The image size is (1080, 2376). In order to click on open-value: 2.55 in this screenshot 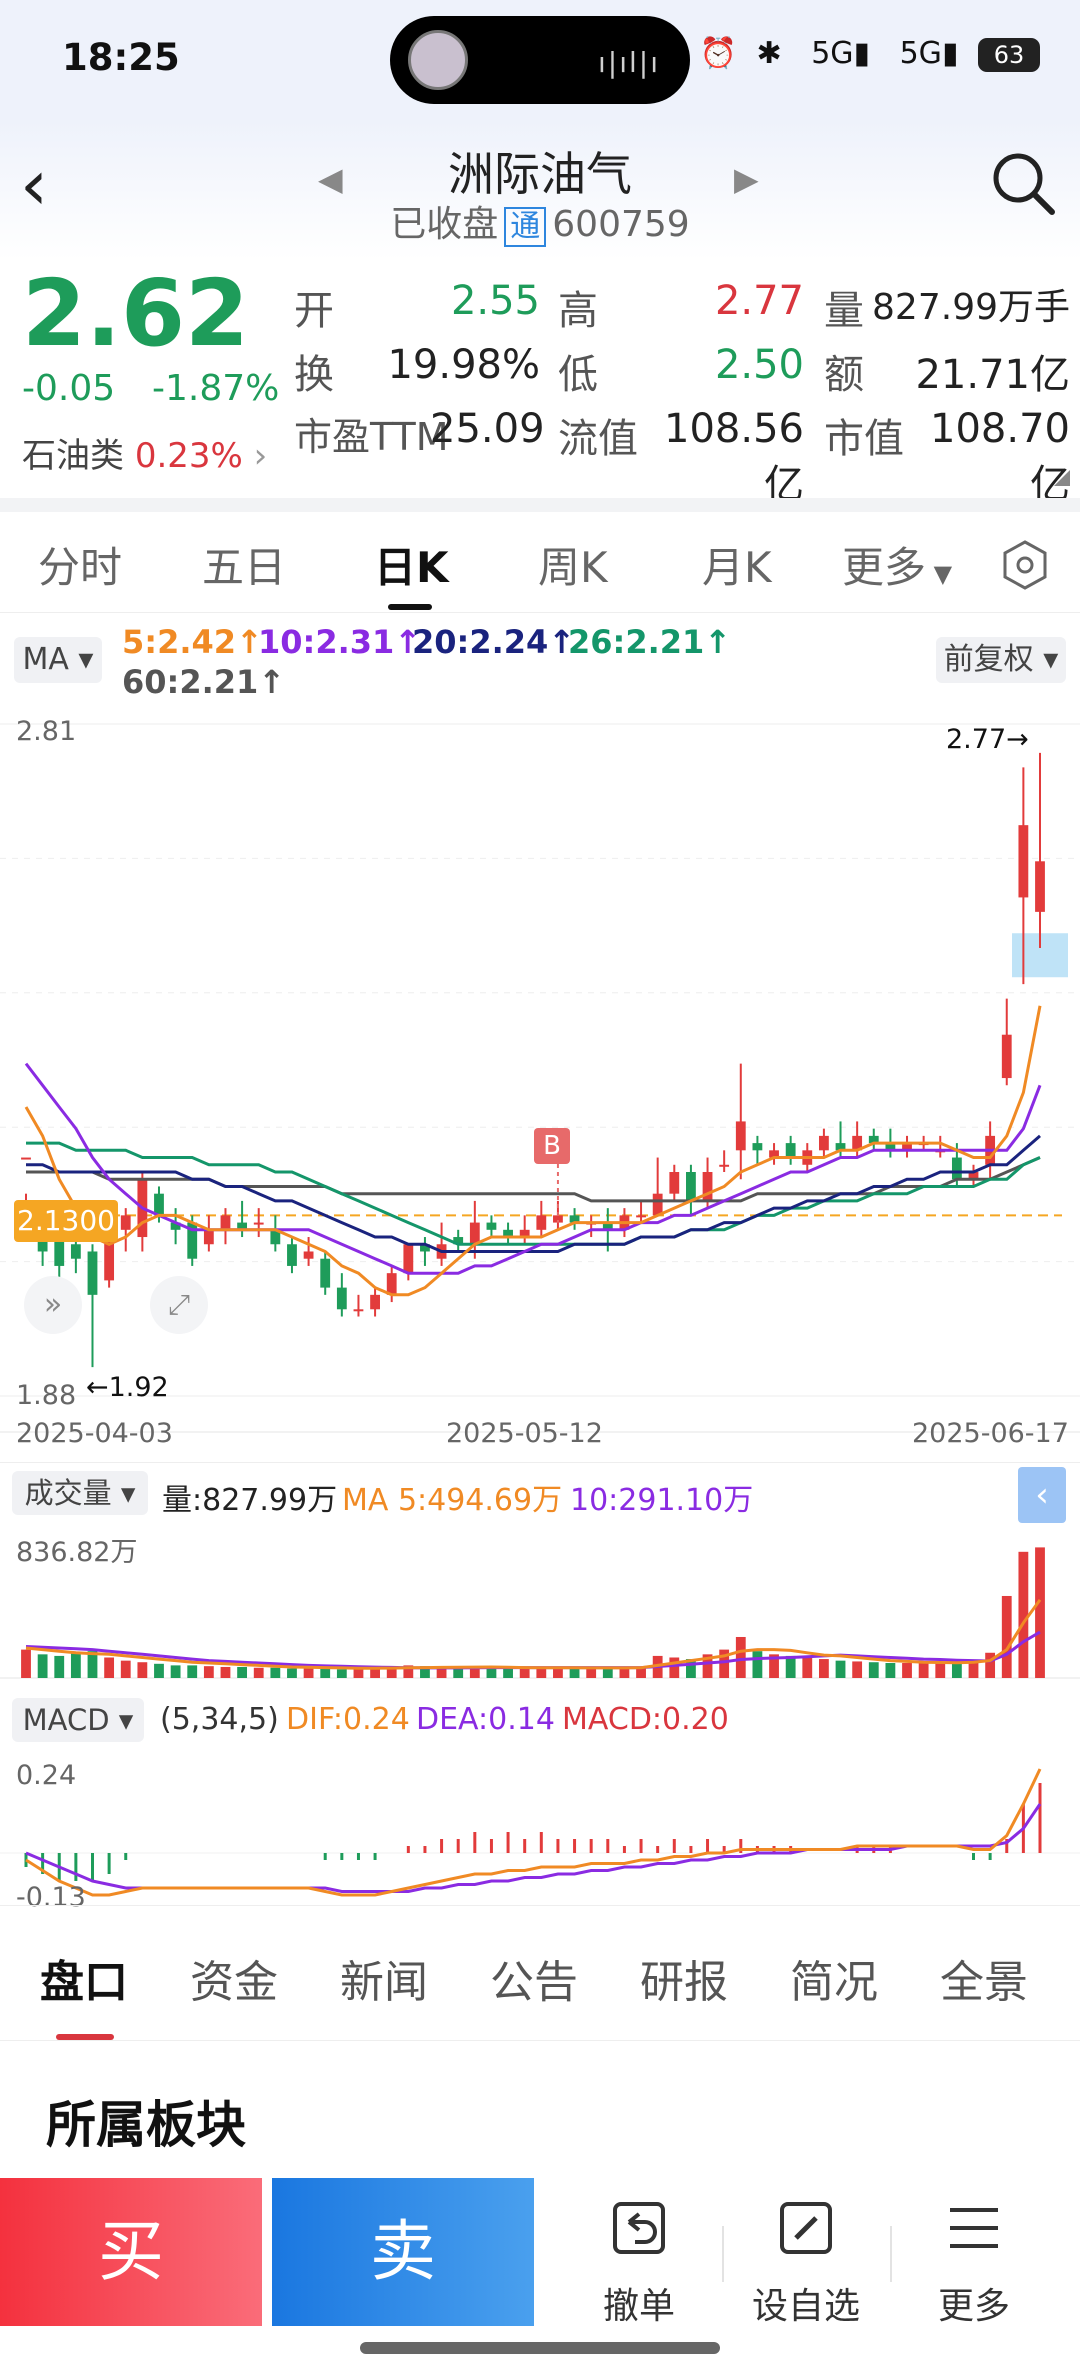, I will do `click(495, 301)`.